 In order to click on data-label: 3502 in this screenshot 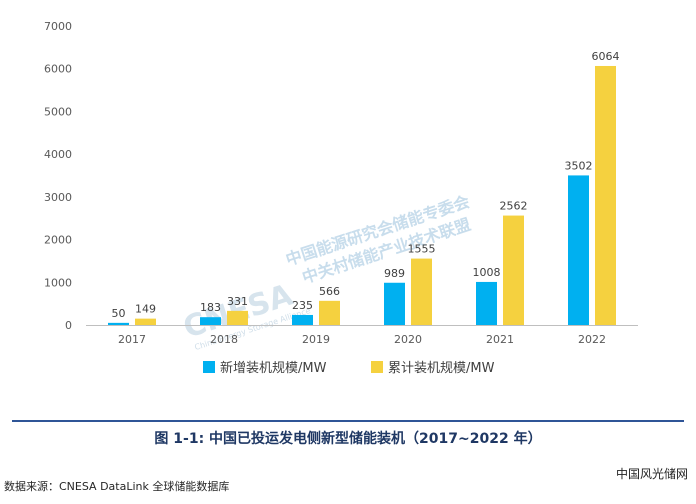, I will do `click(579, 165)`.